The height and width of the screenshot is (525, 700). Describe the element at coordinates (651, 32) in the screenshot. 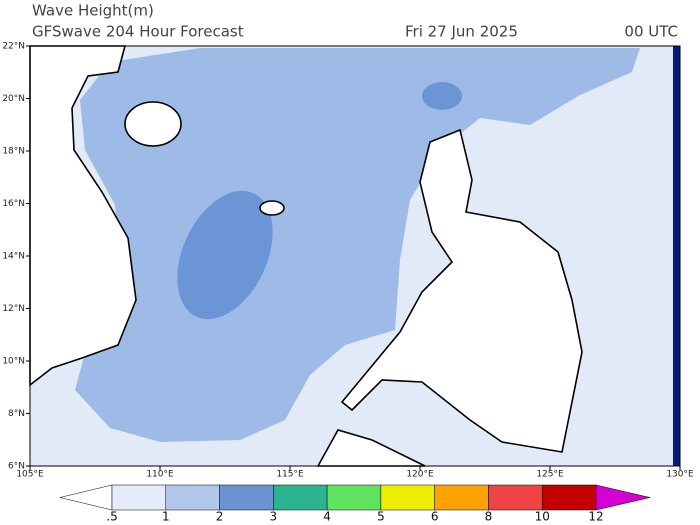

I see `time: 00 UTC` at that location.